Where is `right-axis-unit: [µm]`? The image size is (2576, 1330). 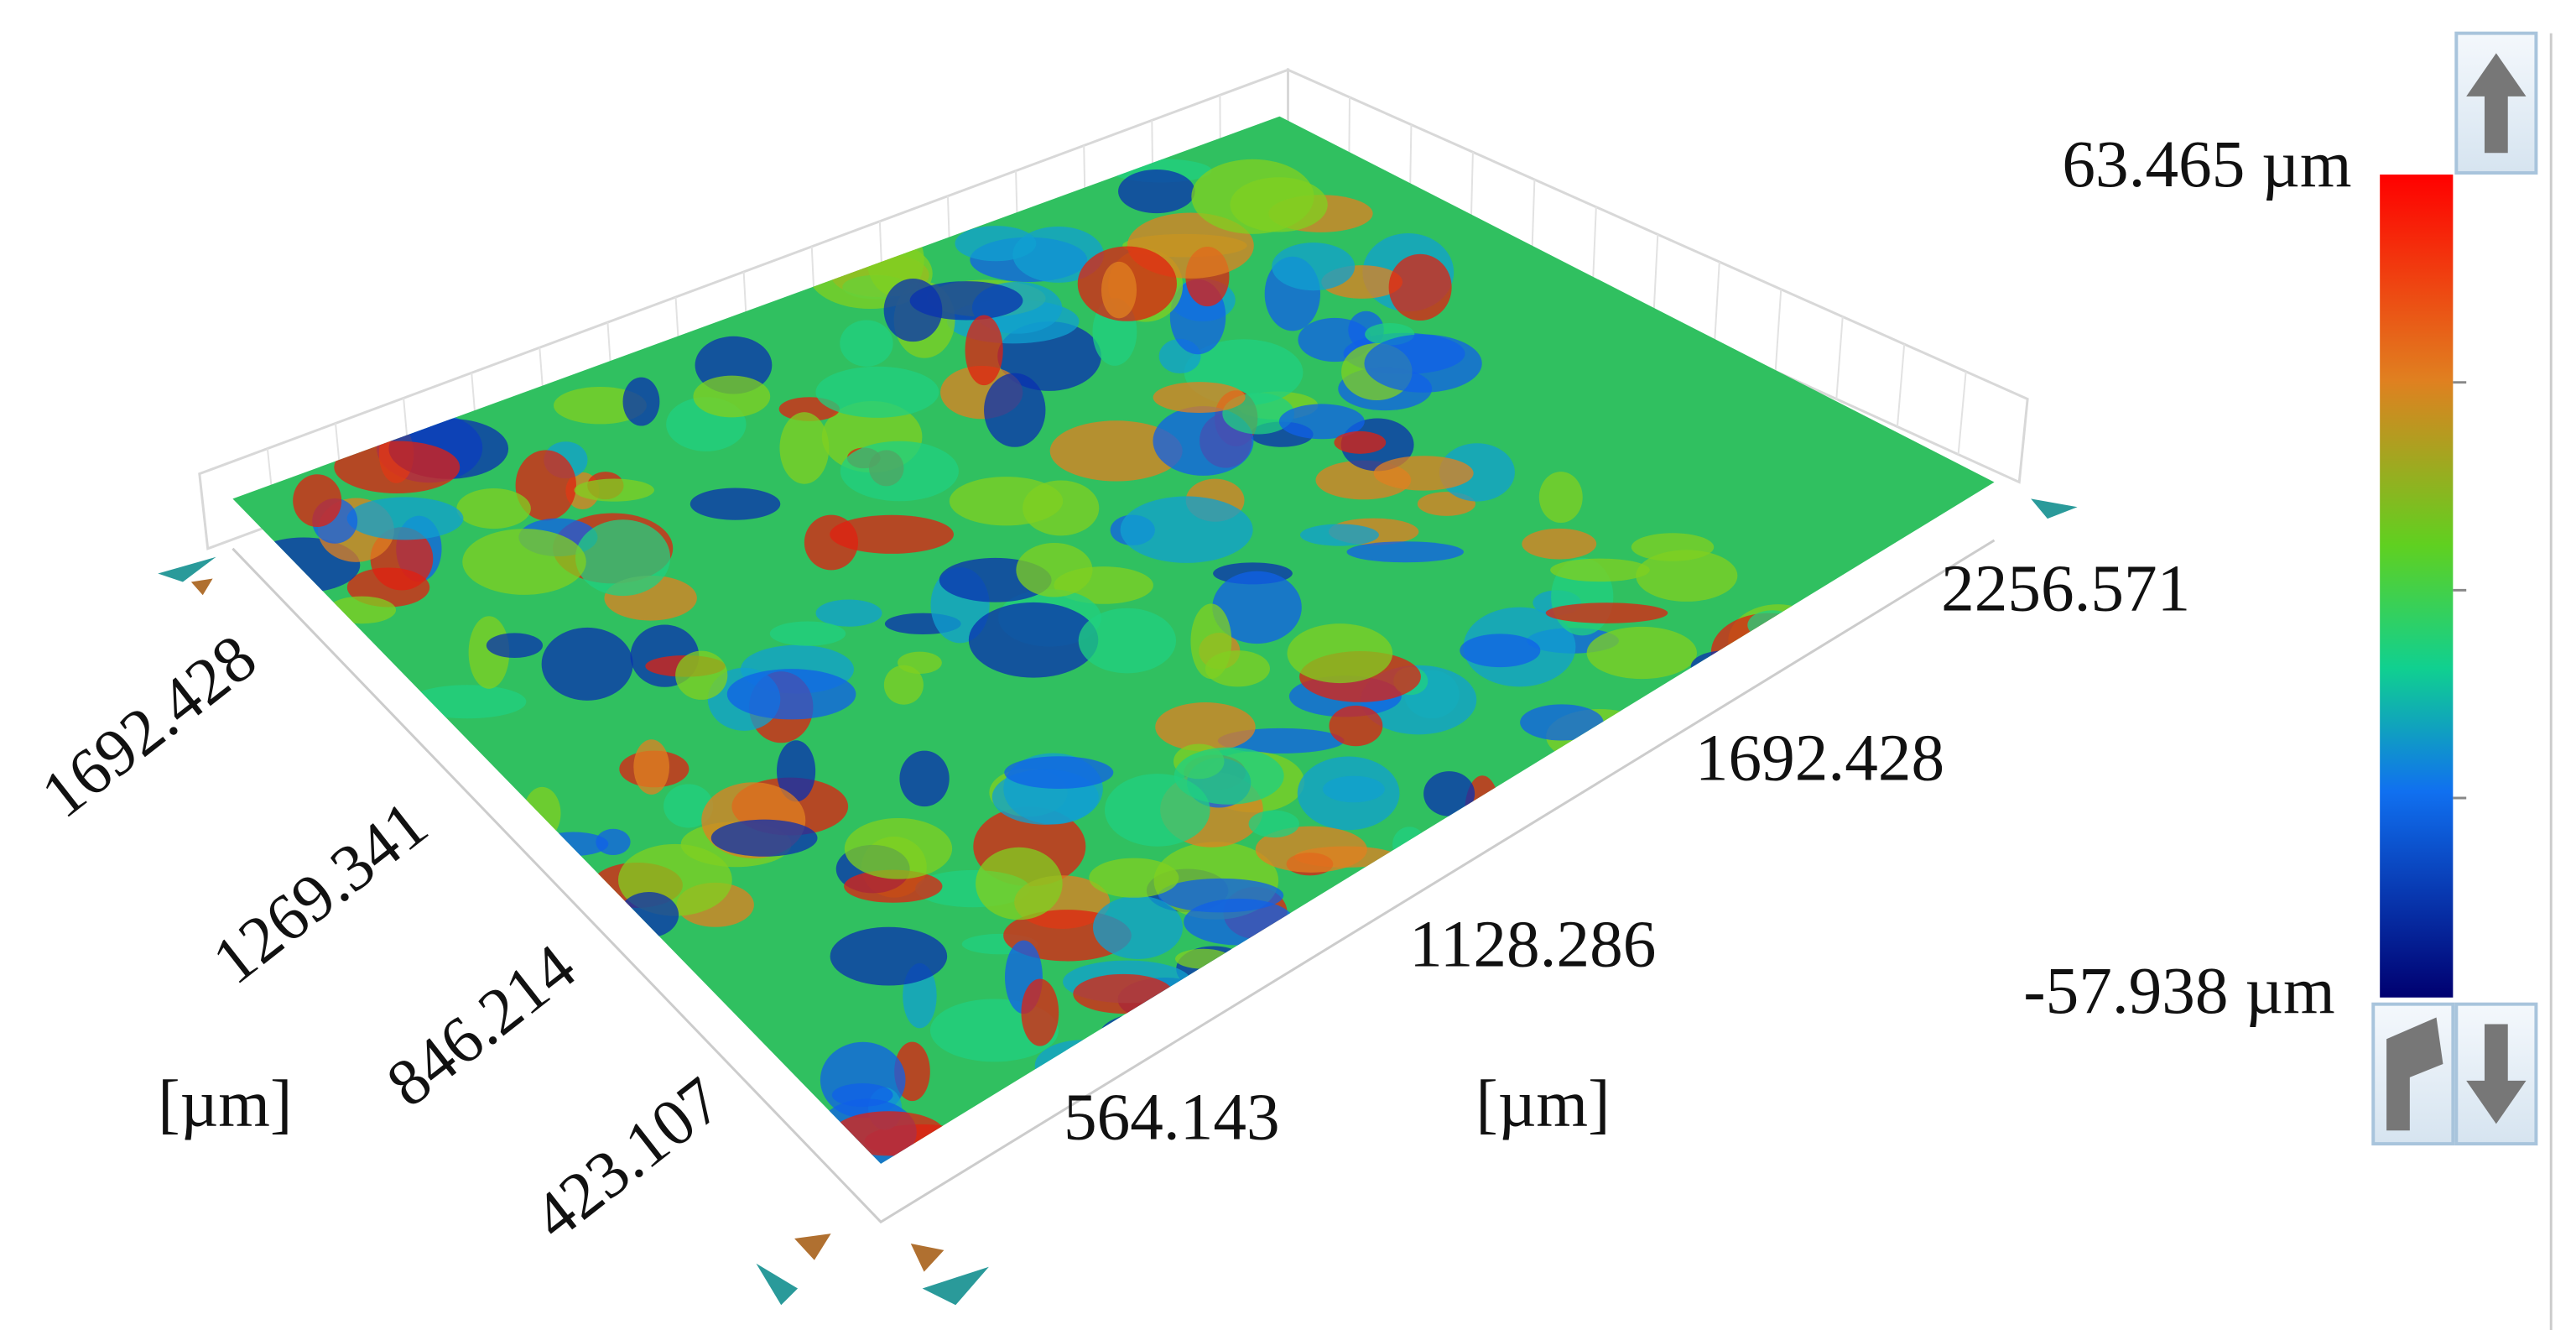
right-axis-unit: [µm] is located at coordinates (1542, 1104).